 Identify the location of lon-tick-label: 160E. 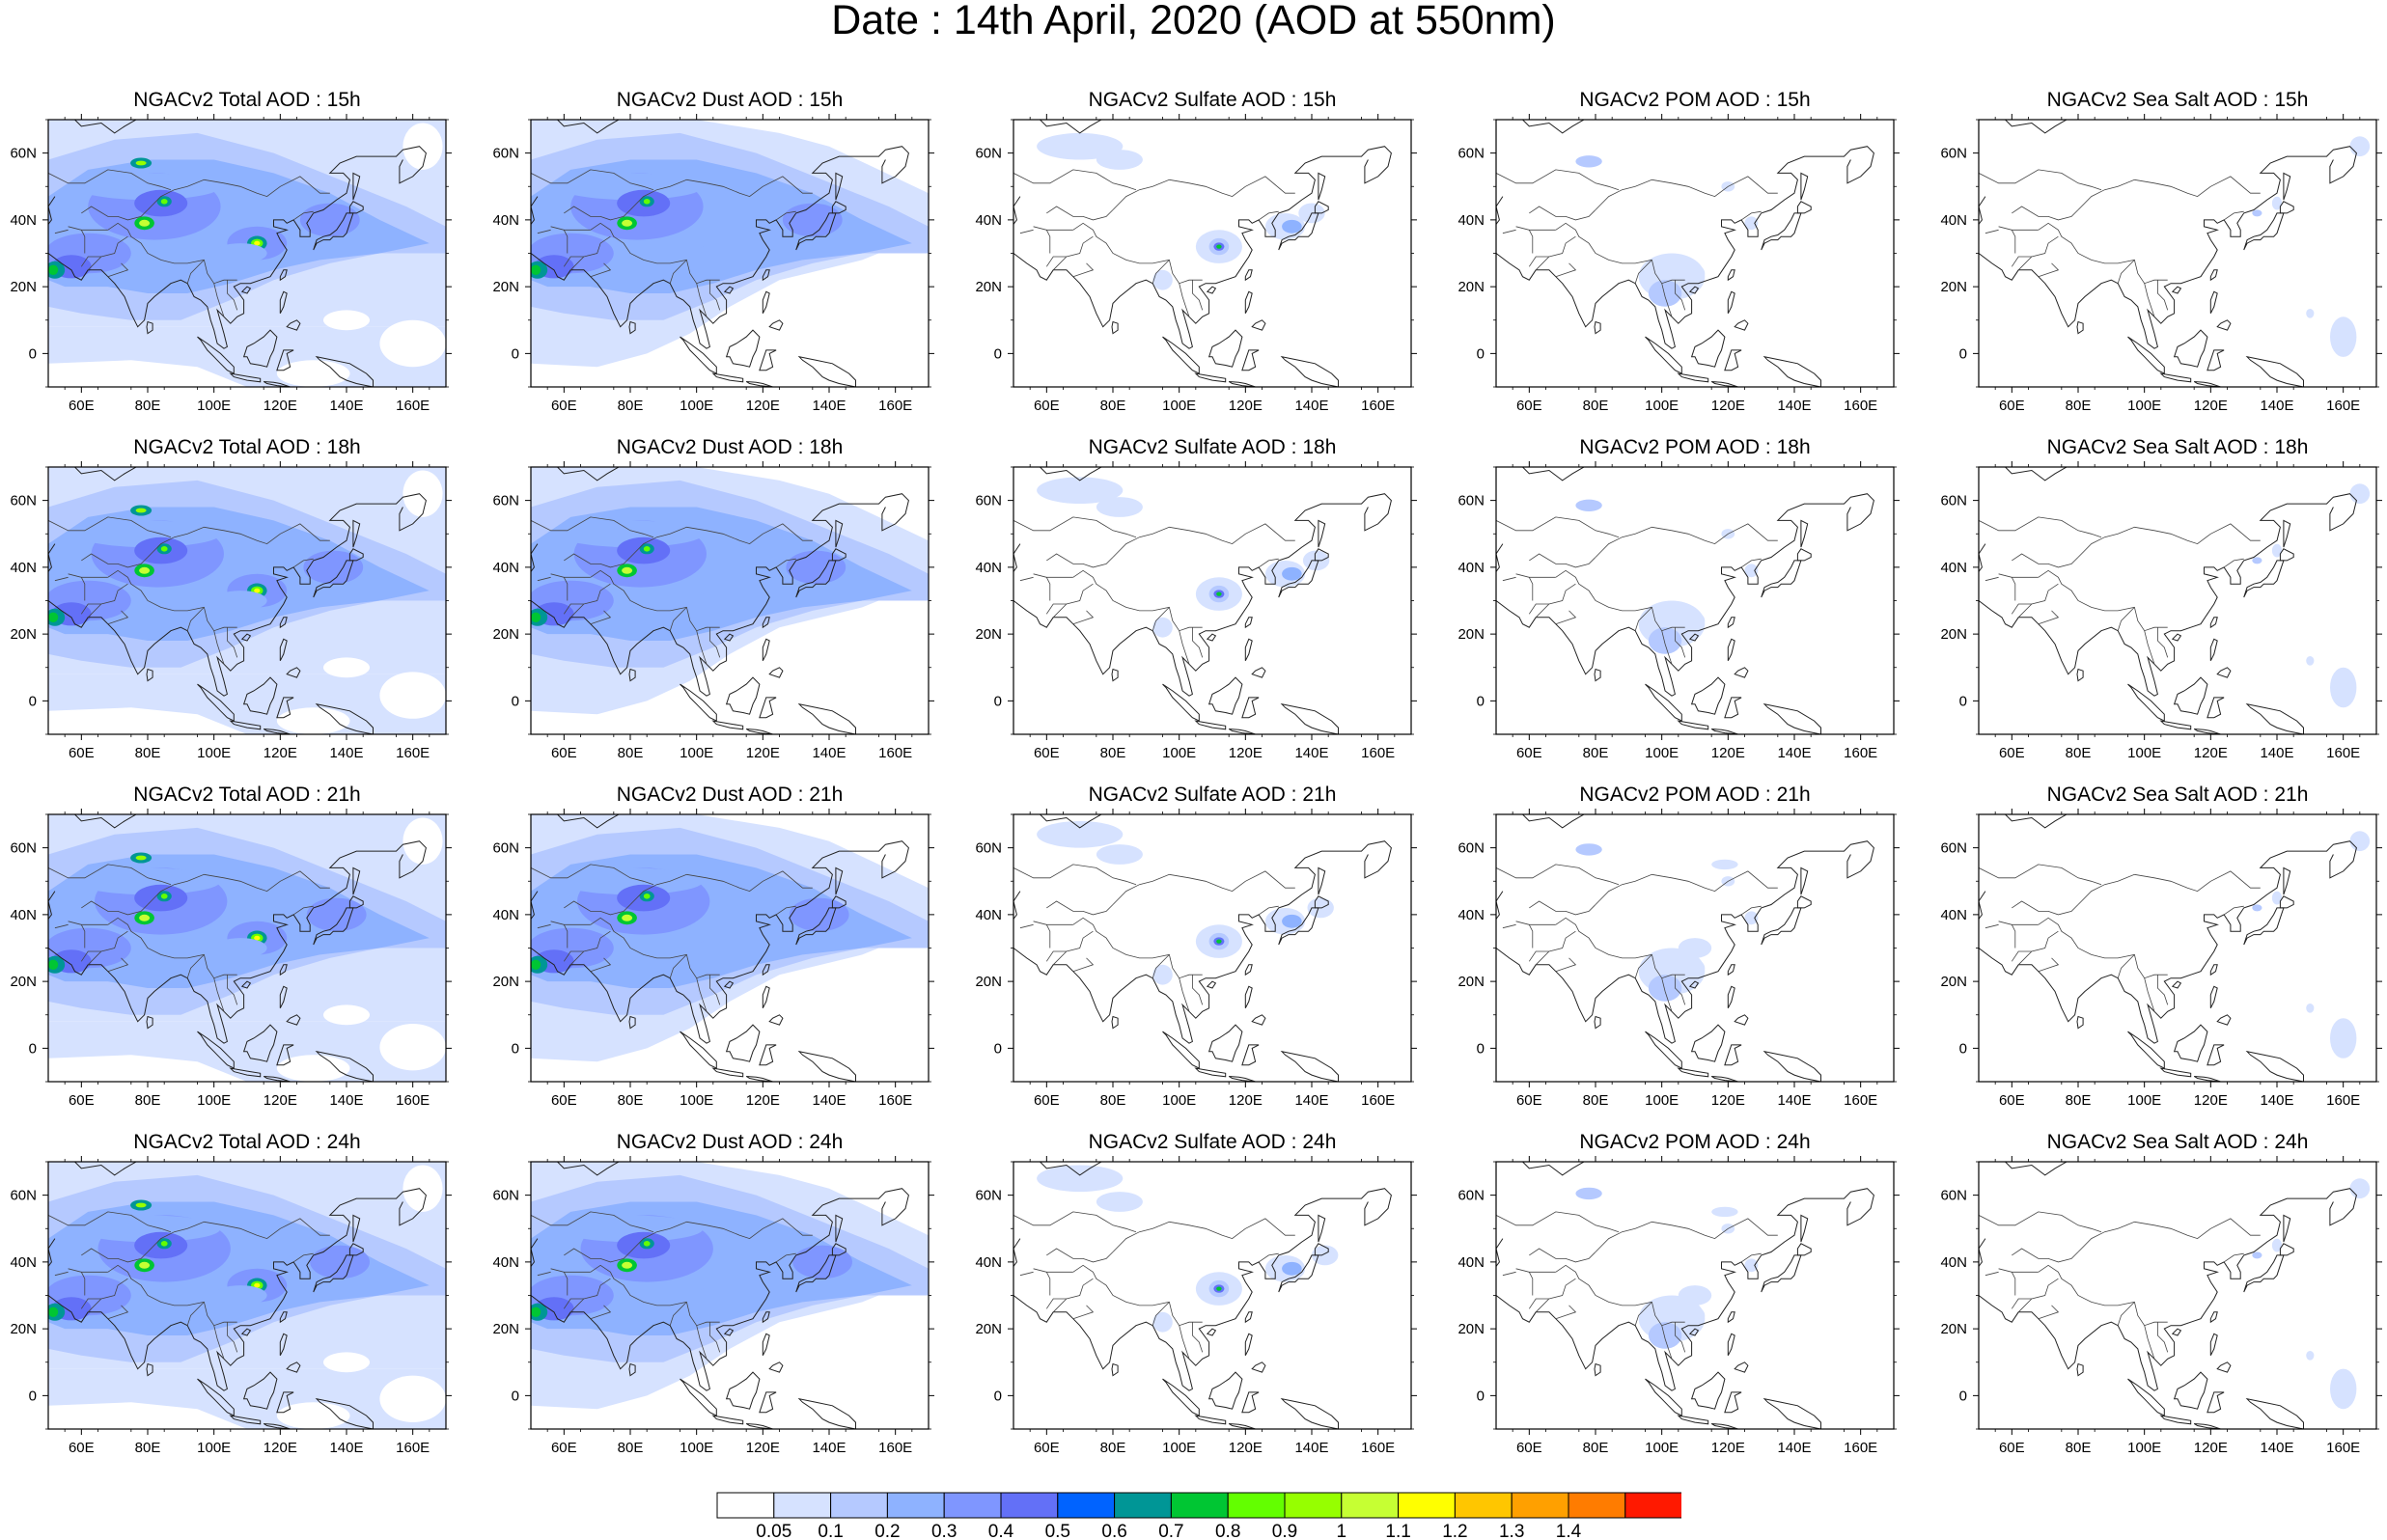
(413, 753).